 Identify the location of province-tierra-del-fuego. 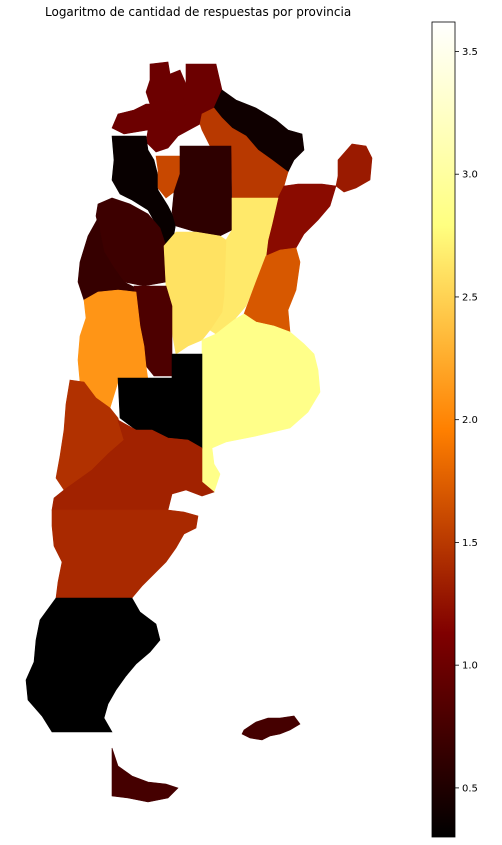
(145, 775).